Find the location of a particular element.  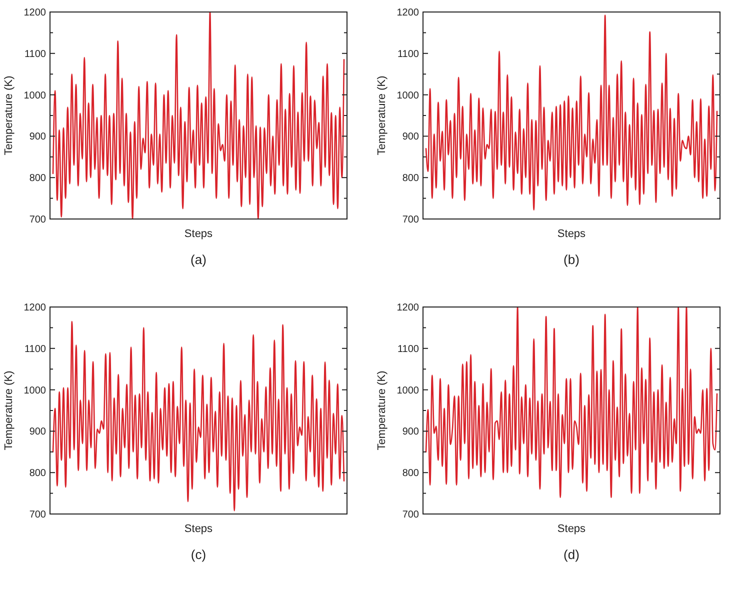

text: (a) is located at coordinates (198, 259).